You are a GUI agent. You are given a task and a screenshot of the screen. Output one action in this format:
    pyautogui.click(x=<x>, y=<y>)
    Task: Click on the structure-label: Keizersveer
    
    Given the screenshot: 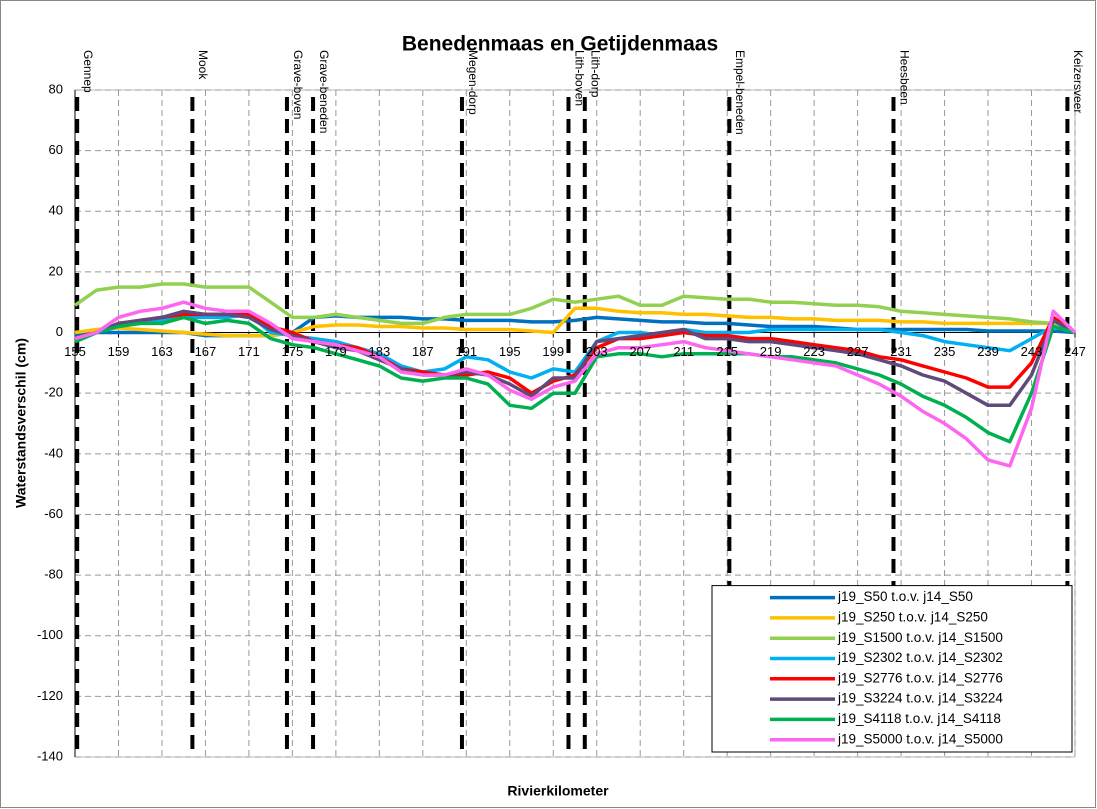 What is the action you would take?
    pyautogui.click(x=1078, y=81)
    